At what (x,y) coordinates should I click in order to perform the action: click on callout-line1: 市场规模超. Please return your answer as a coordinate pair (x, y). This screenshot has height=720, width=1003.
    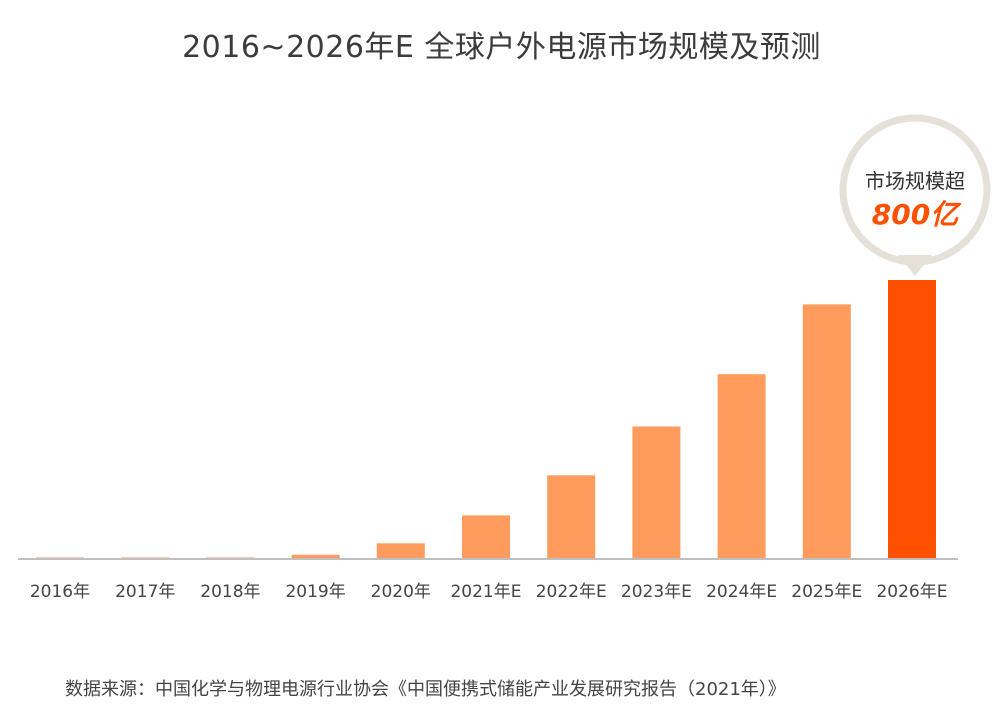
    Looking at the image, I should click on (915, 181).